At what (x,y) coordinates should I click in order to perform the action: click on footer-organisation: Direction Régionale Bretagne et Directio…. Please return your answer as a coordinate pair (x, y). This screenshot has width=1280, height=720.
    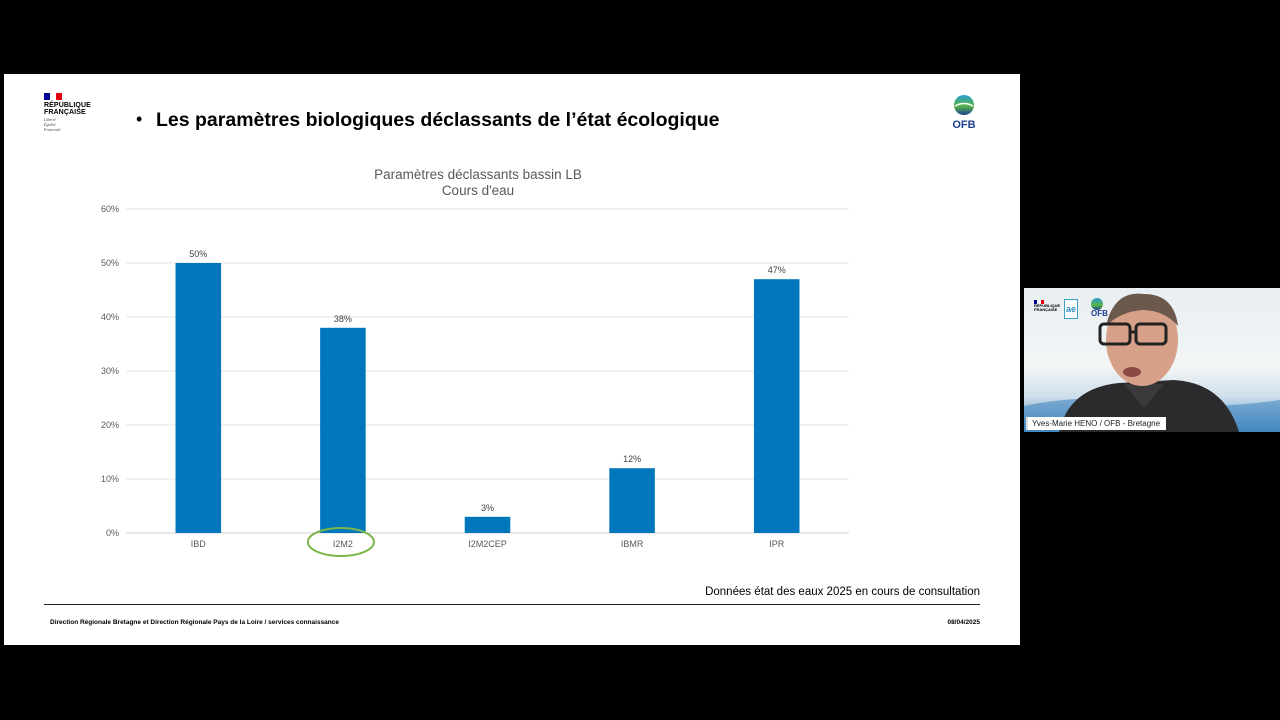
    Looking at the image, I should click on (194, 622).